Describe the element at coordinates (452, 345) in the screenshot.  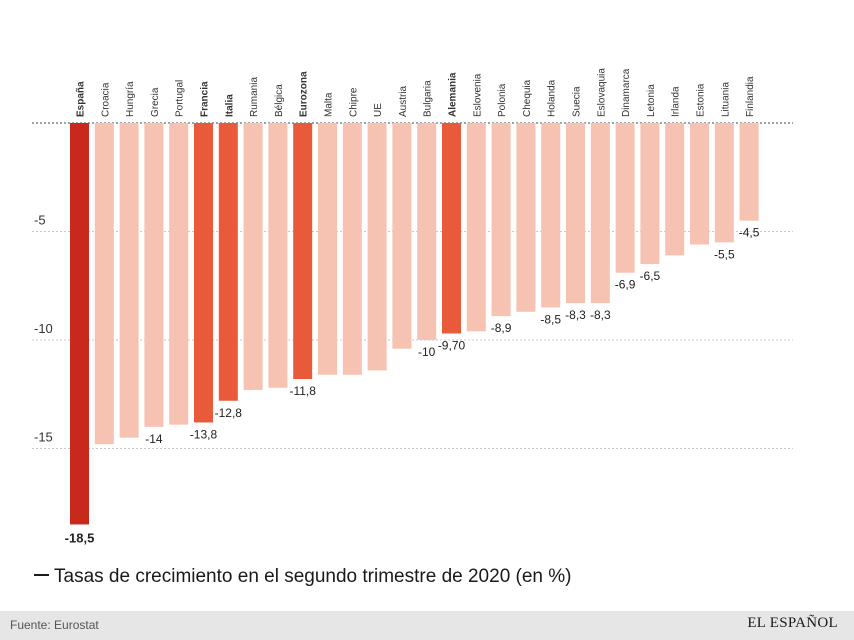
I see `data-label: -9,70` at that location.